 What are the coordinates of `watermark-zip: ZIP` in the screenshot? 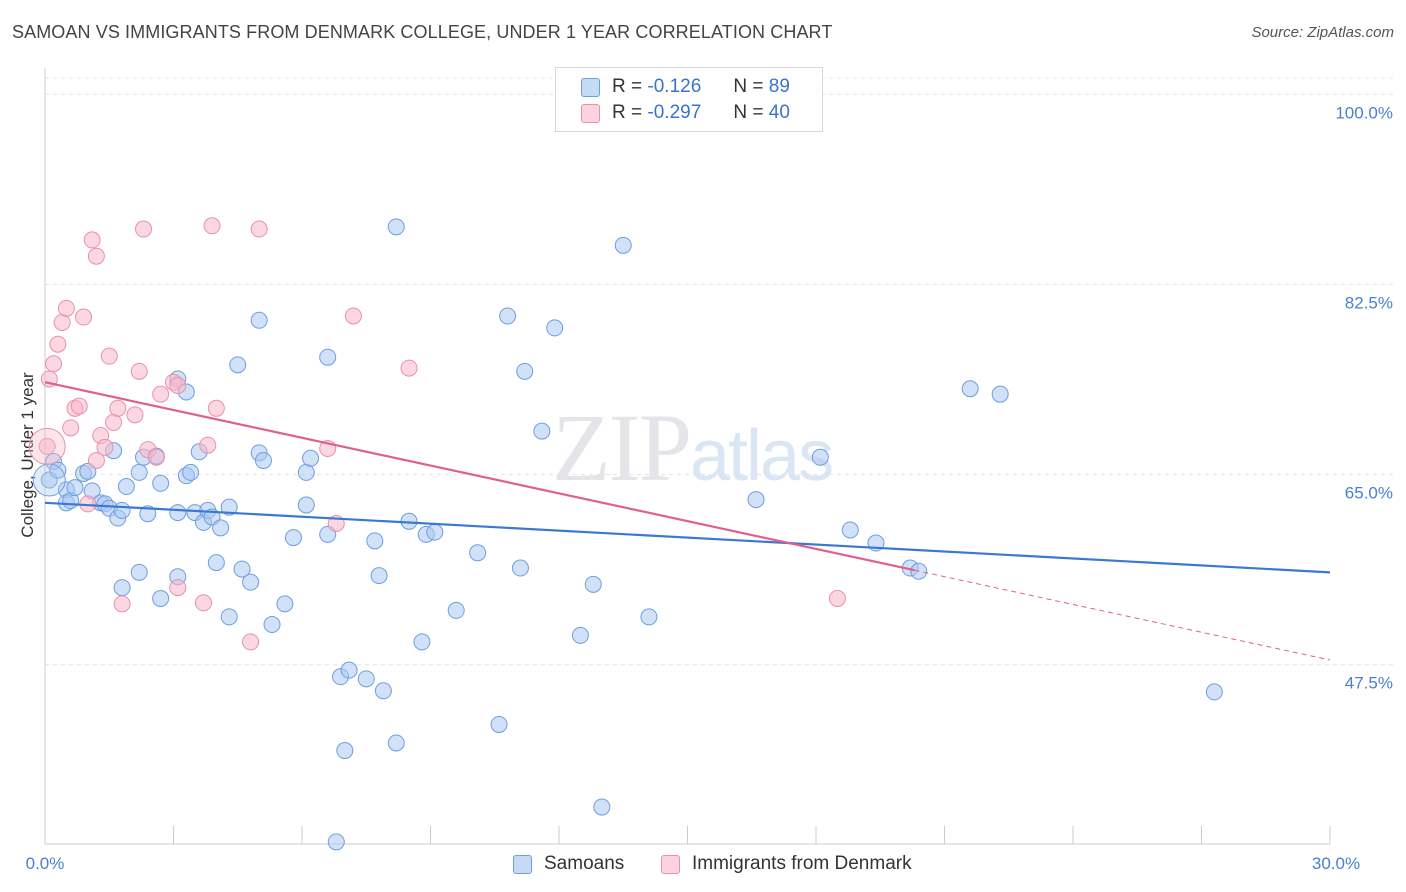 It's located at (622, 447).